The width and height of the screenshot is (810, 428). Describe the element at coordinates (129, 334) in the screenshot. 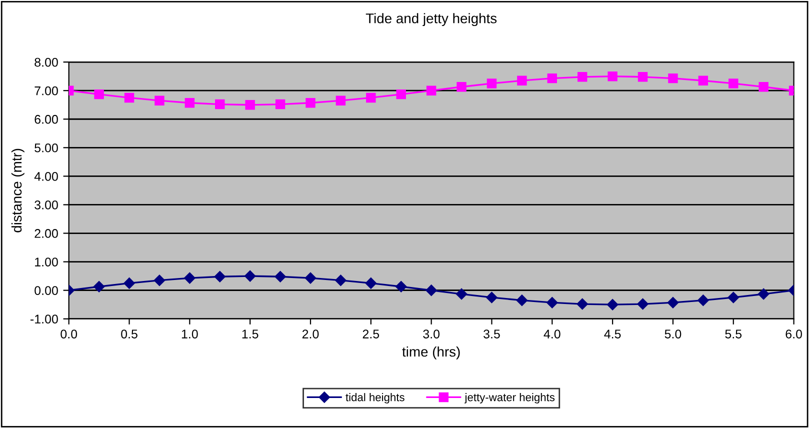

I see `x-tick-label: 0.5` at that location.